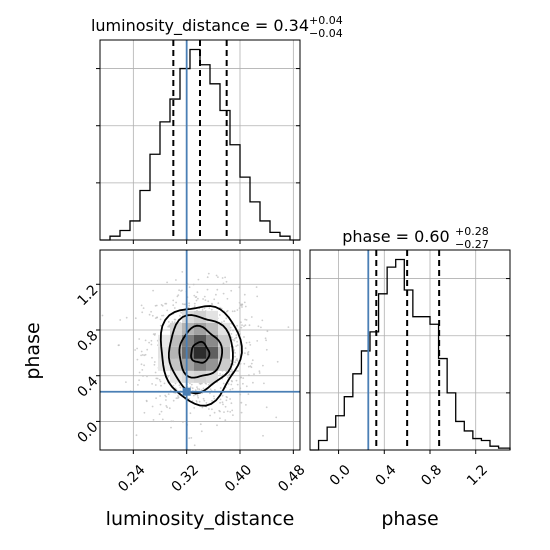 This screenshot has height=550, width=550. What do you see at coordinates (410, 354) in the screenshot?
I see `phase-marginal-histogram` at bounding box center [410, 354].